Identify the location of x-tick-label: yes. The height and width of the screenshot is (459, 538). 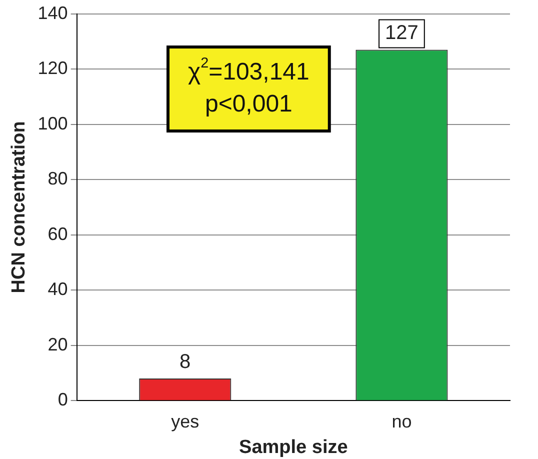
(185, 421).